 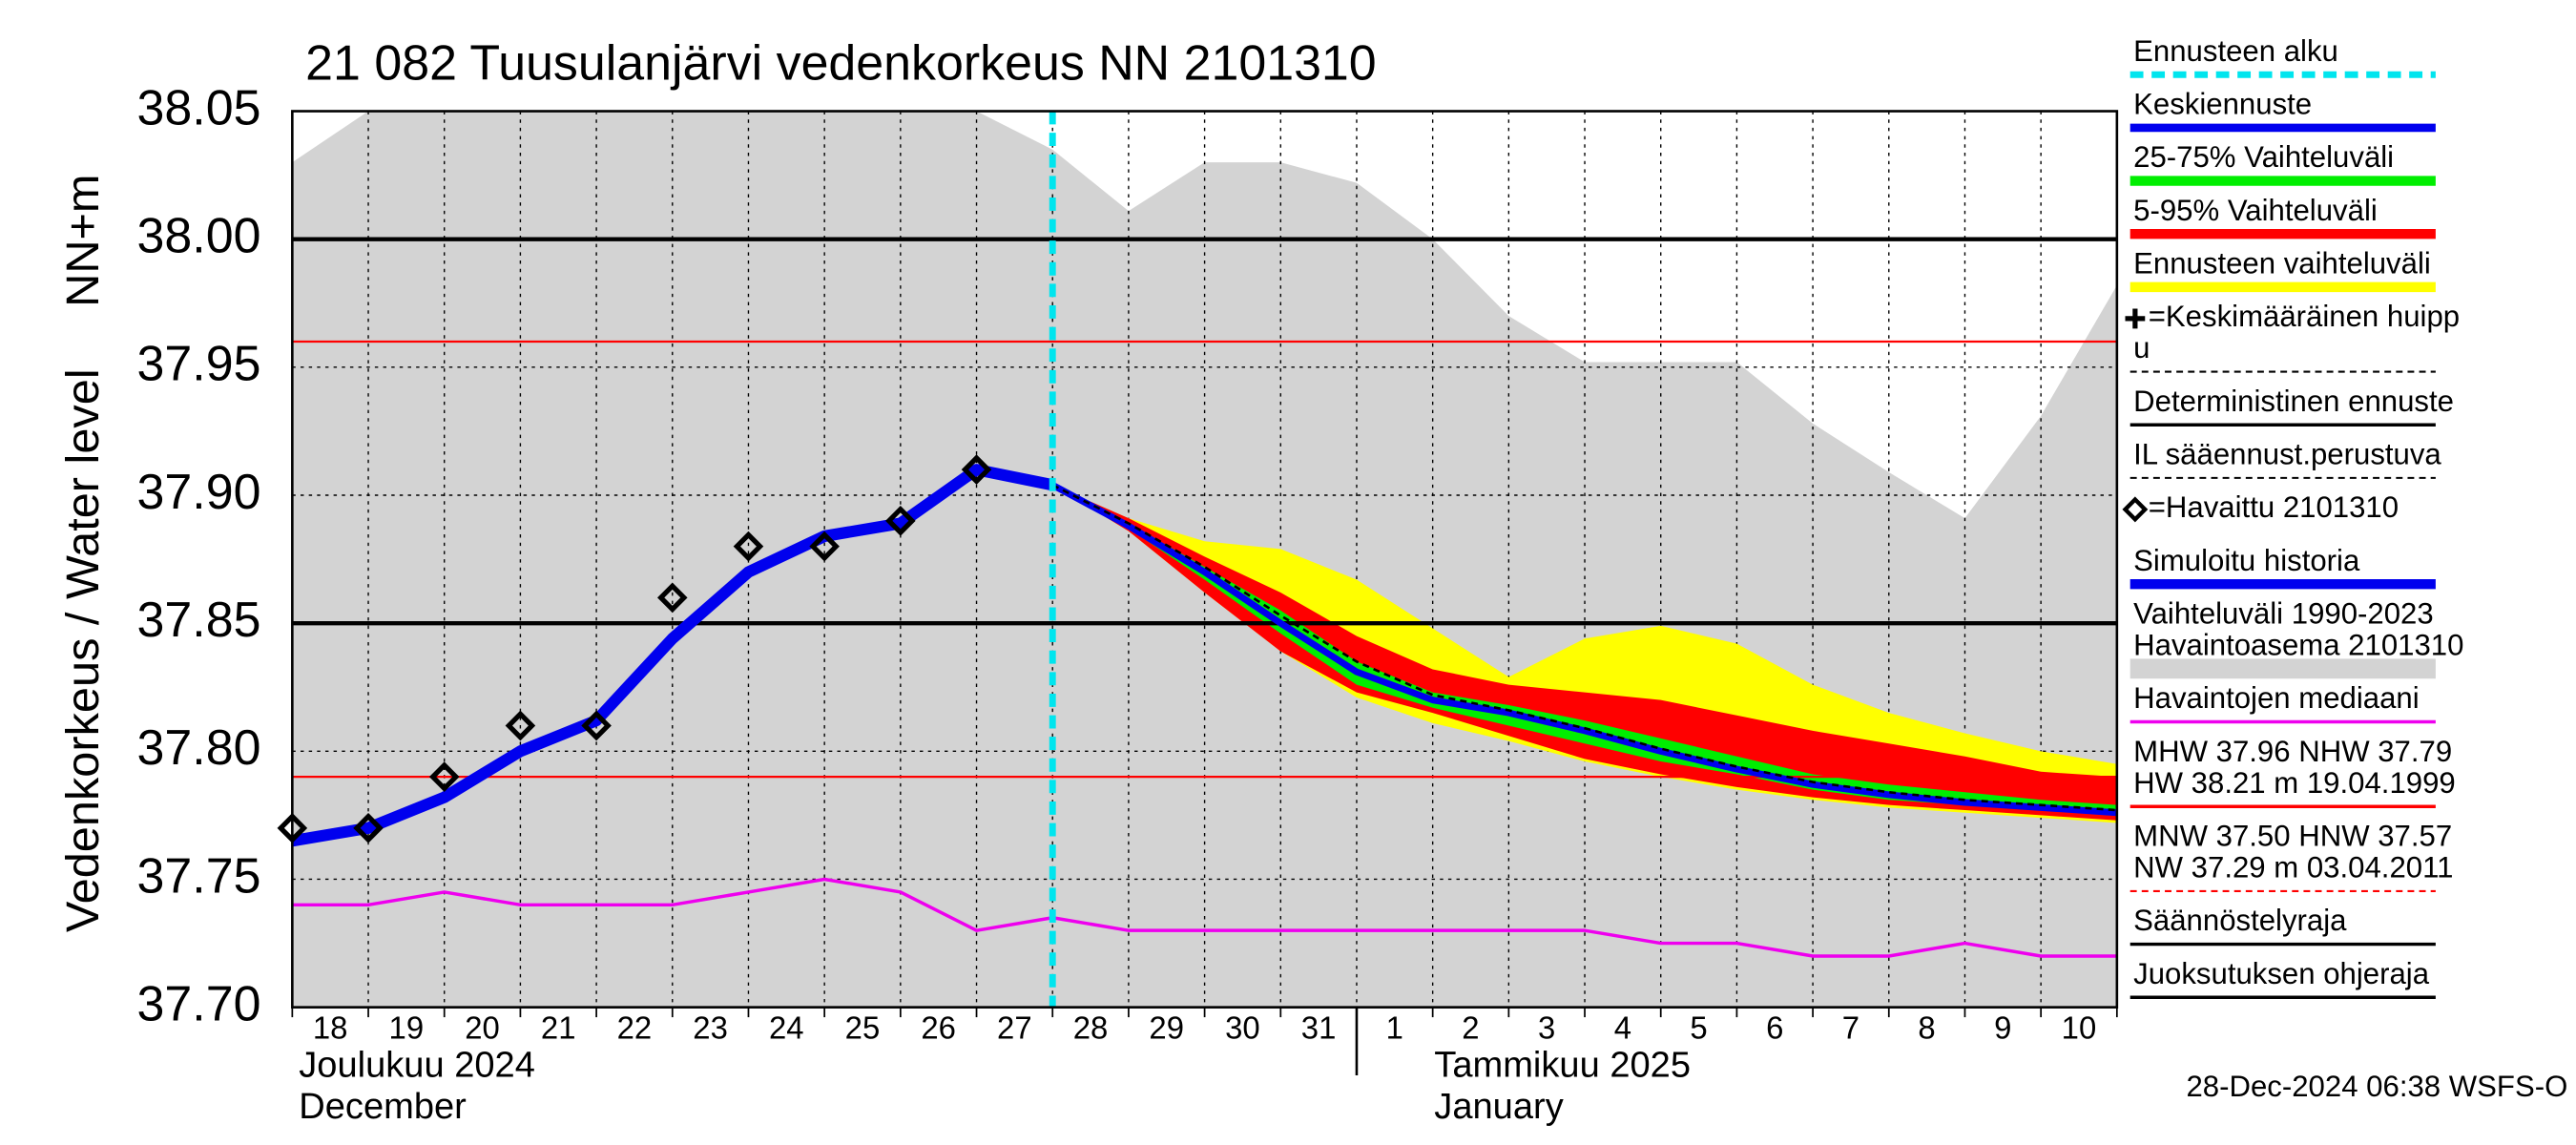 What do you see at coordinates (2376, 1086) in the screenshot?
I see `footer: 28-Dec-2024 06:38 WSFS-O` at bounding box center [2376, 1086].